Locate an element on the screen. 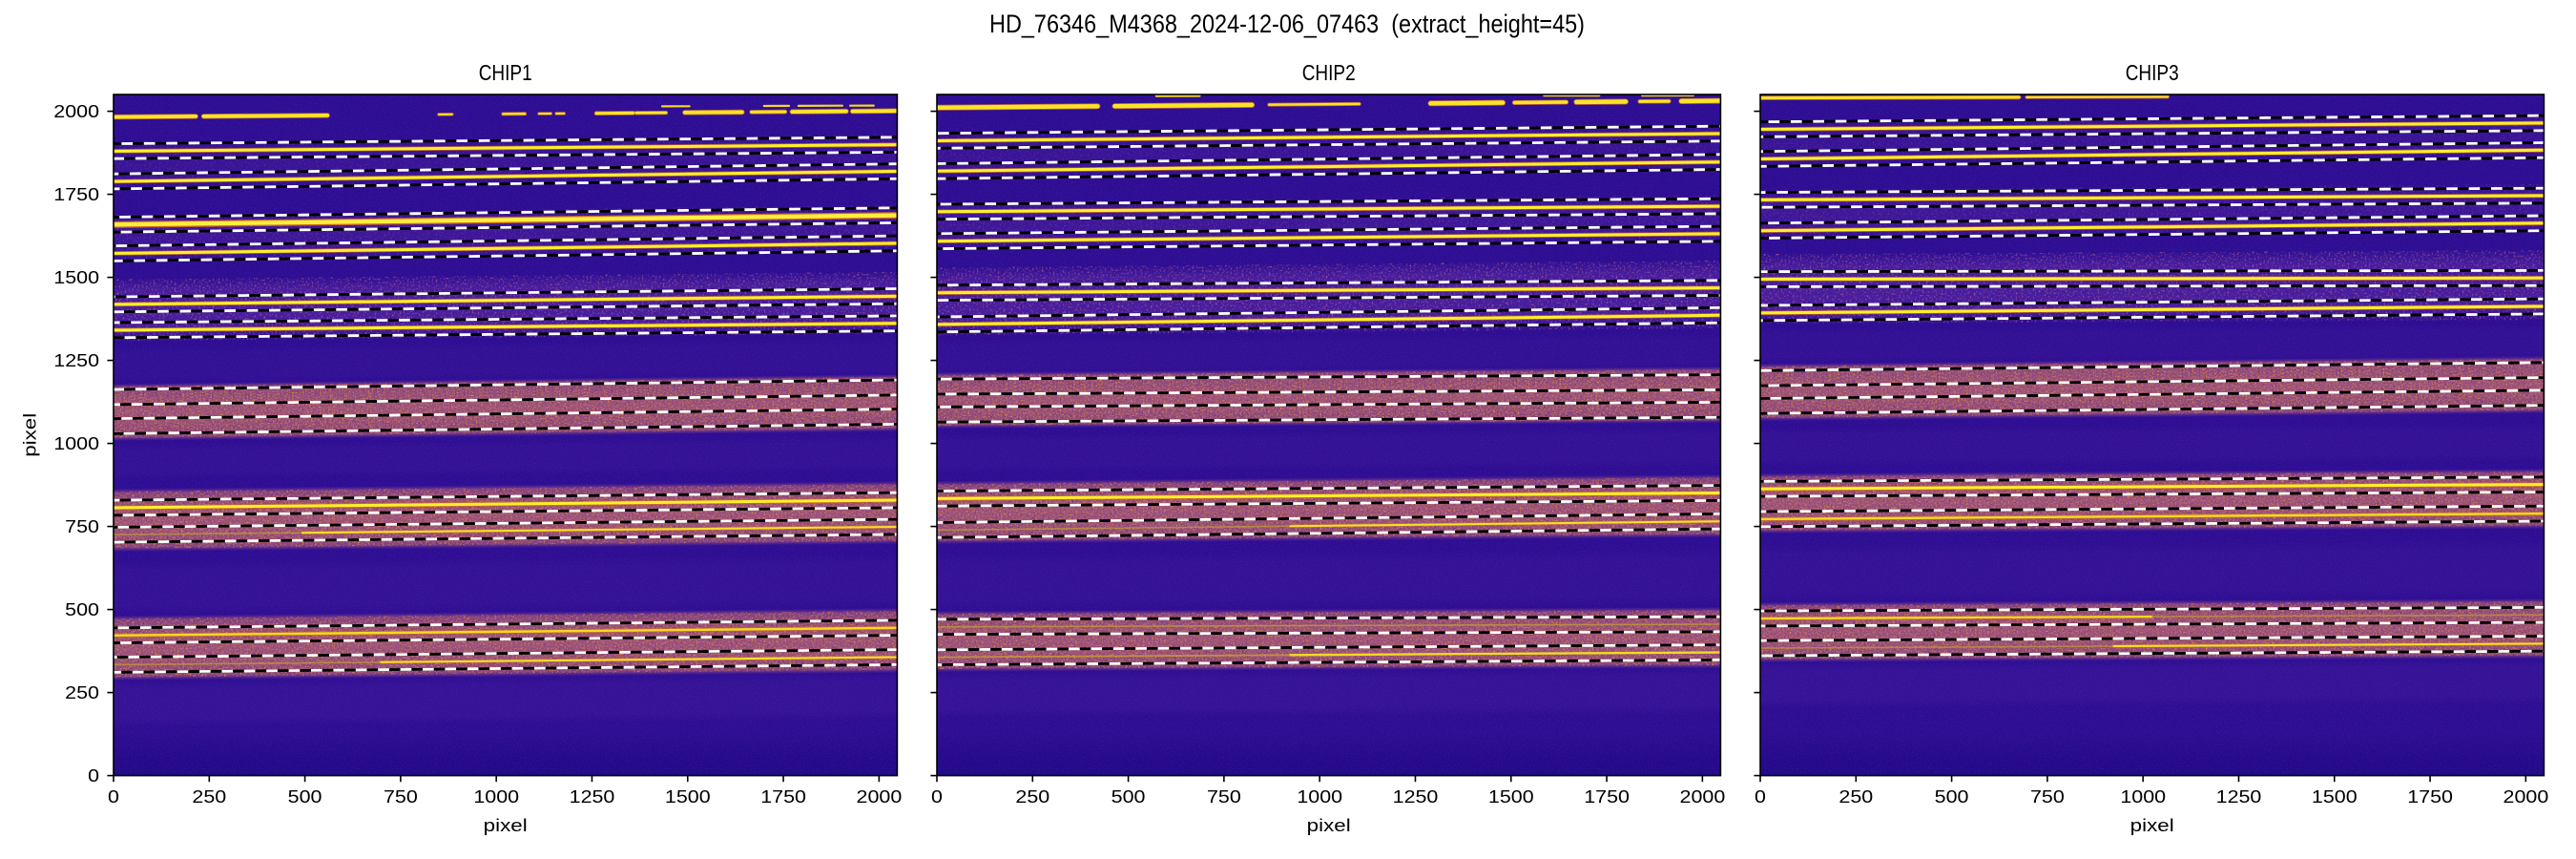 This screenshot has width=2576, height=859. svg-text: CHIP2 is located at coordinates (1329, 72).